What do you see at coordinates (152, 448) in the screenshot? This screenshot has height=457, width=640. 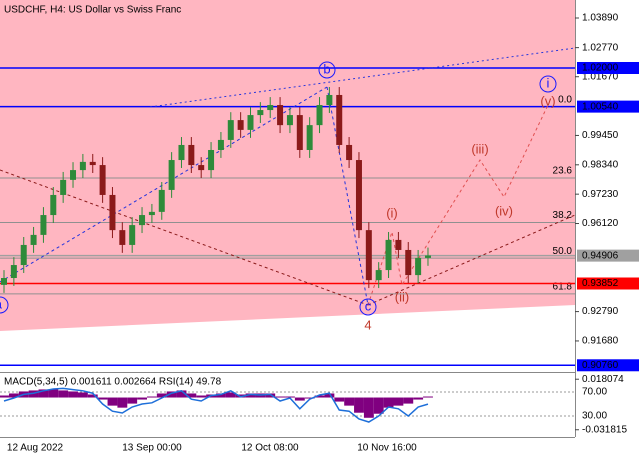 I see `x-tick-label: 13 Sep 00:00` at bounding box center [152, 448].